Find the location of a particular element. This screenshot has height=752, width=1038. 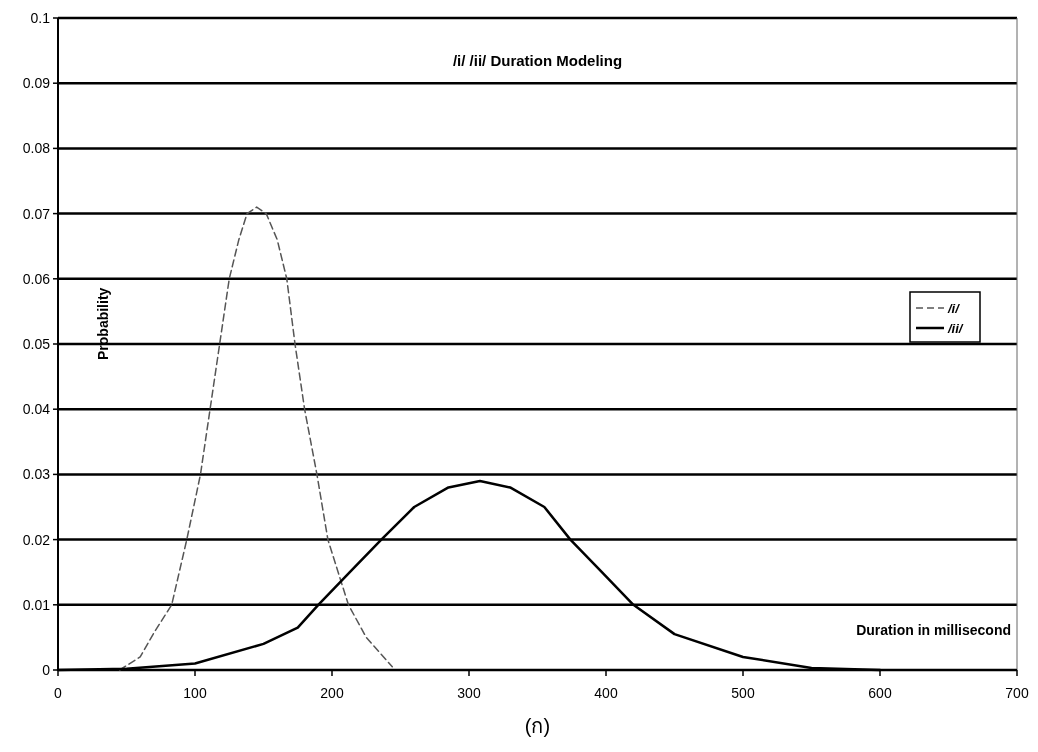

x-tick-label: 300 is located at coordinates (469, 693).